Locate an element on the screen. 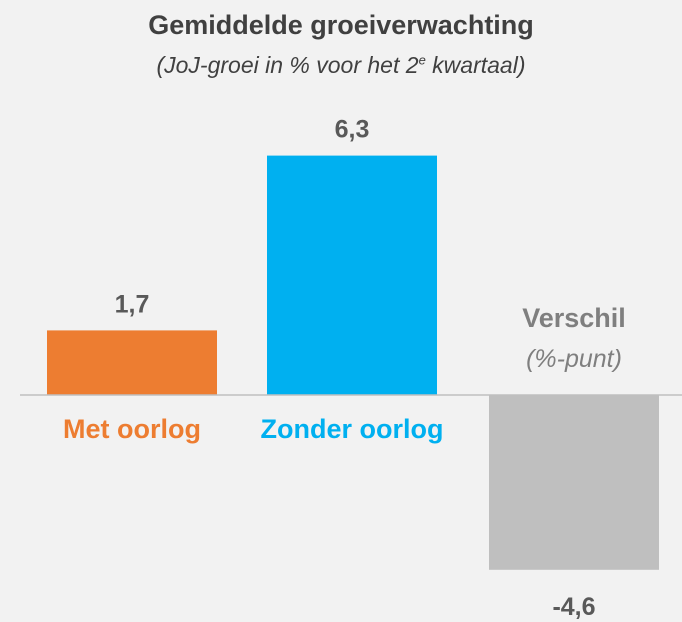 The width and height of the screenshot is (682, 622). data-label: 1,7 is located at coordinates (132, 304).